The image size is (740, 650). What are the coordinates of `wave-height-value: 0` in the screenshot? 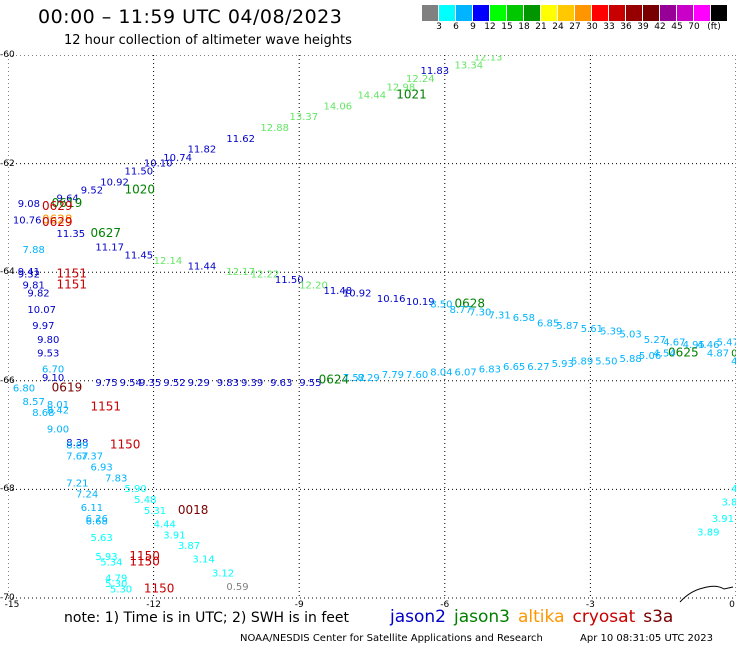 It's located at (733, 353).